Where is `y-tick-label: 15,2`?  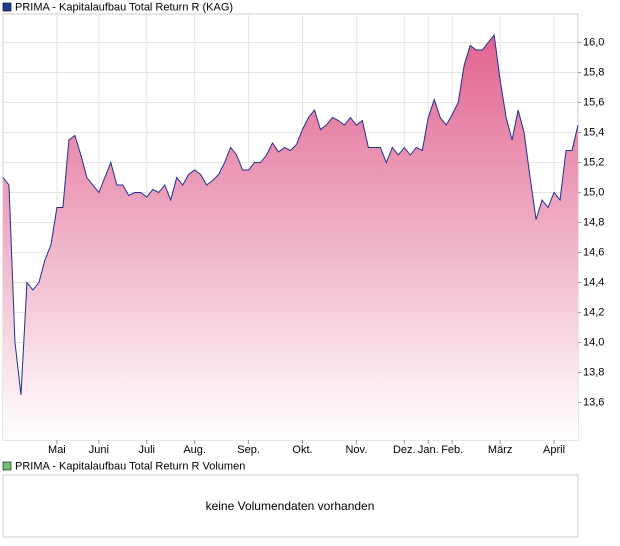
y-tick-label: 15,2 is located at coordinates (593, 162).